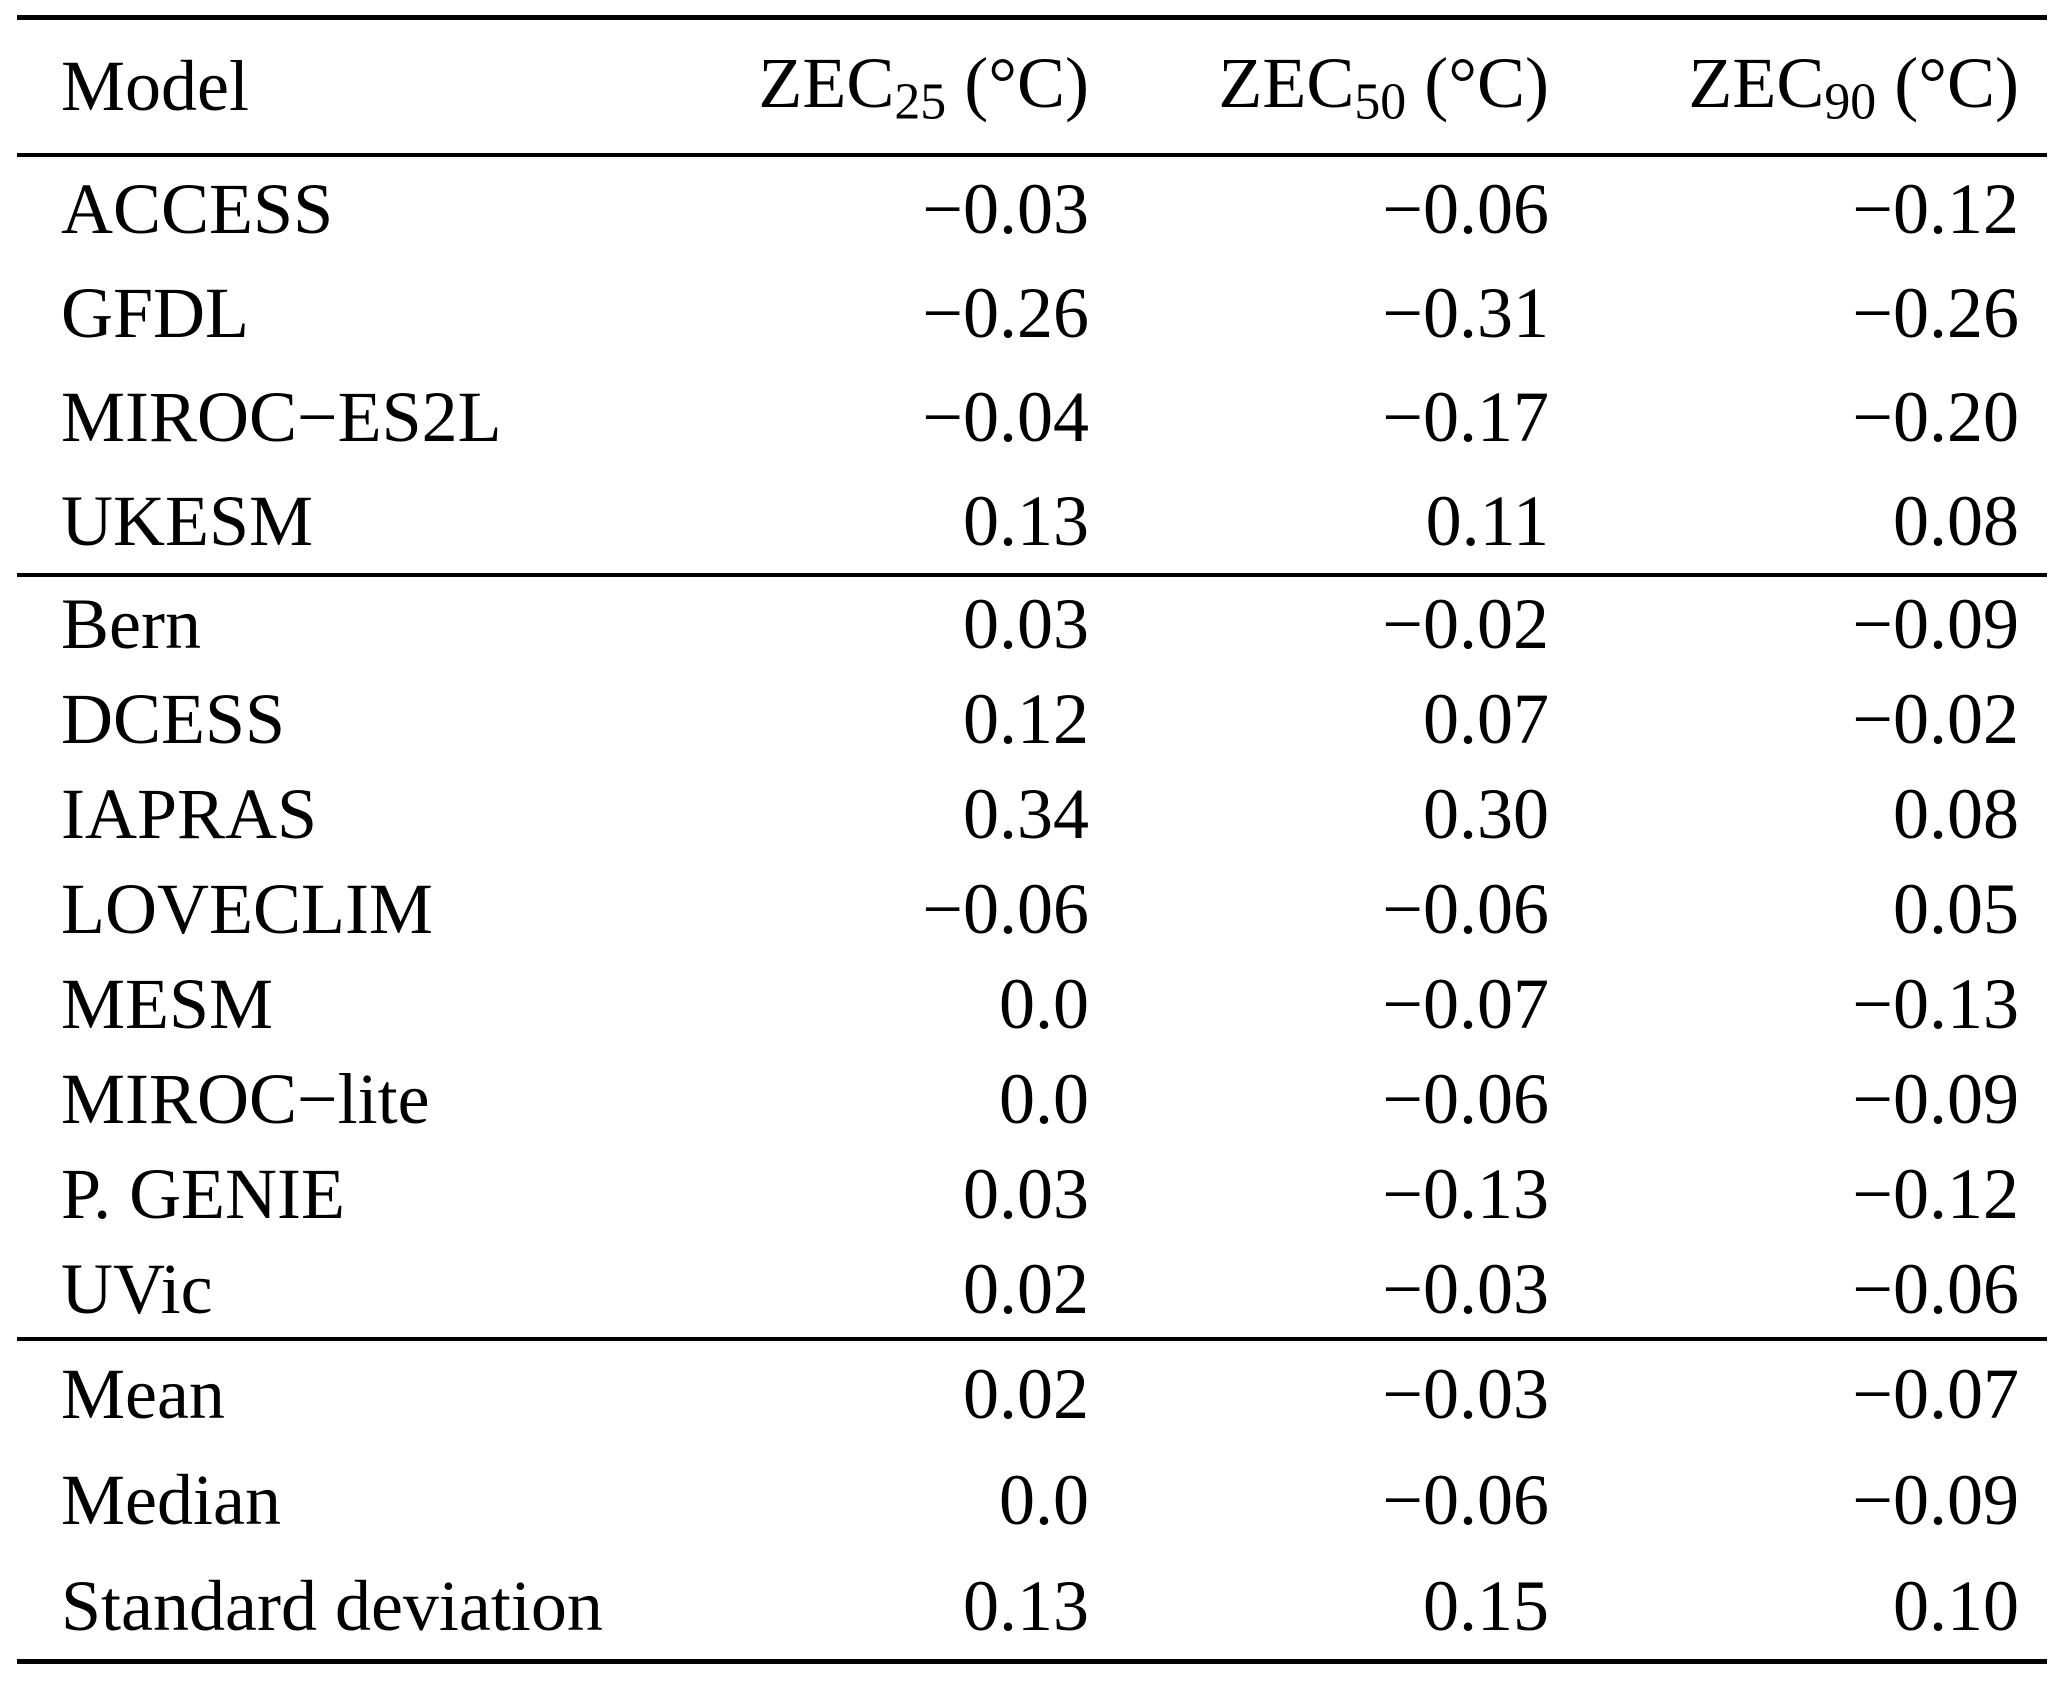  Describe the element at coordinates (1026, 719) in the screenshot. I see `zec25-cell: 0.12` at that location.